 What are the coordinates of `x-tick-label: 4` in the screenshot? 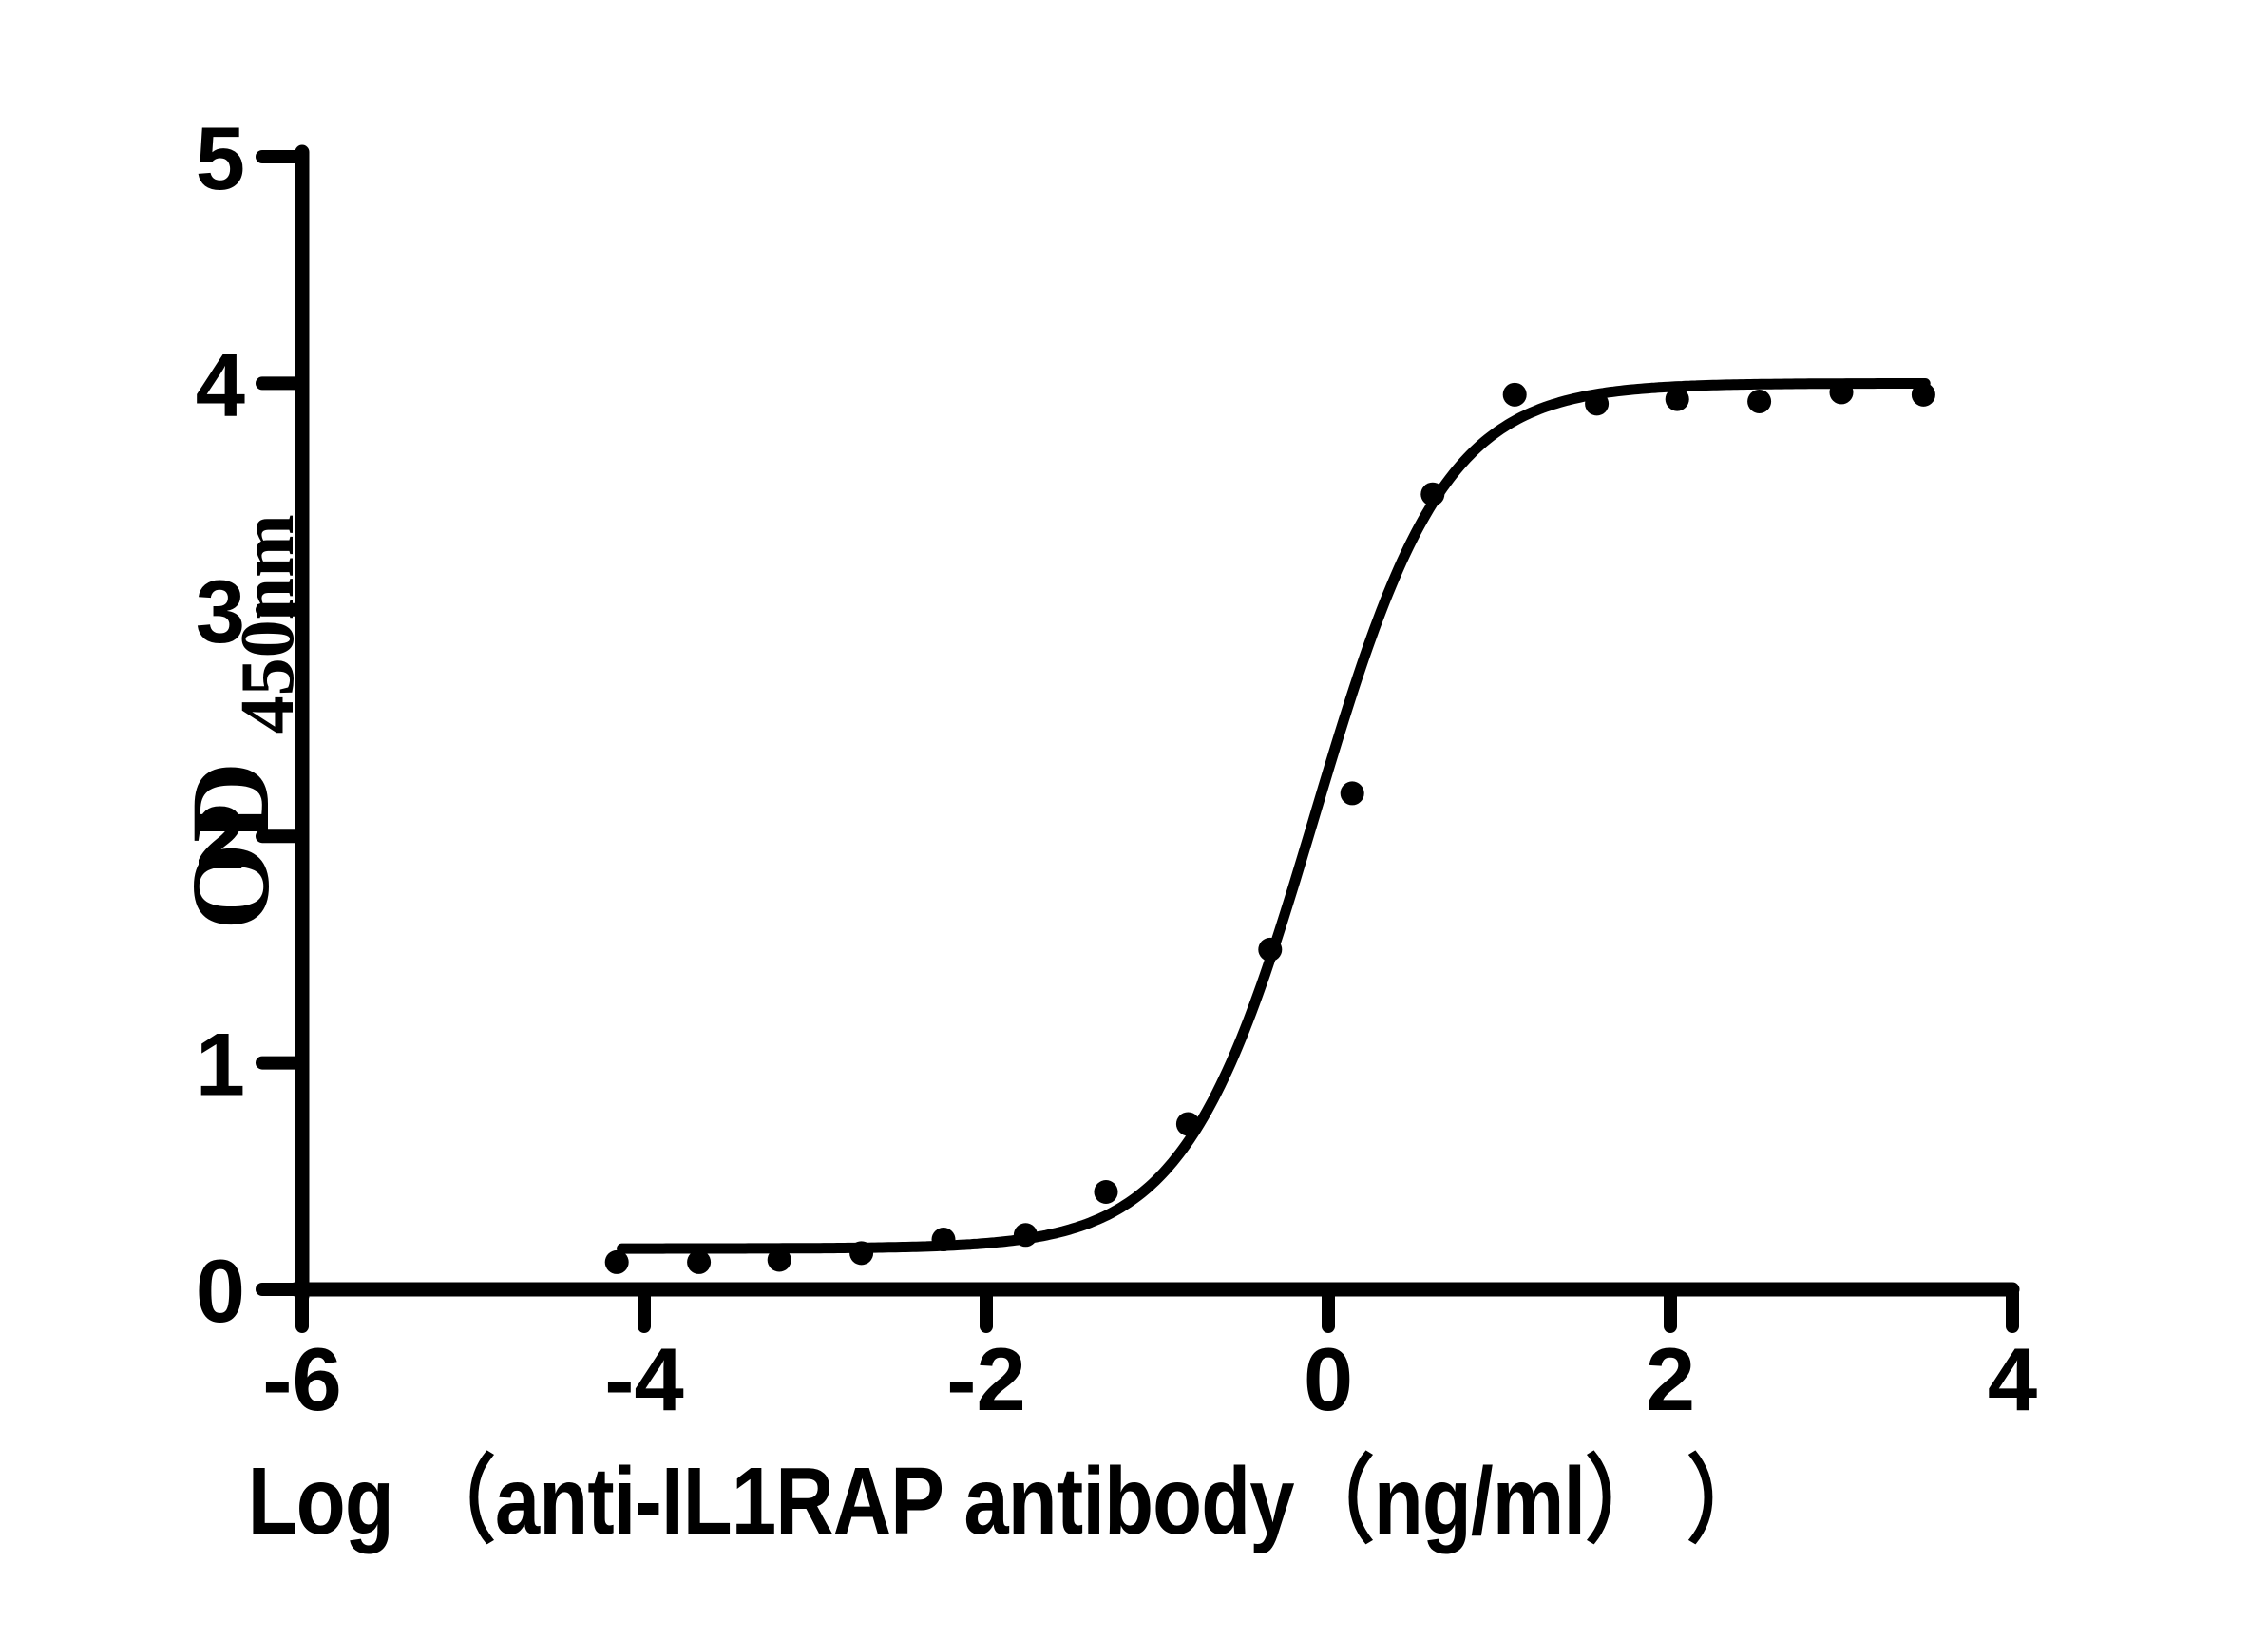 It's located at (2013, 1379).